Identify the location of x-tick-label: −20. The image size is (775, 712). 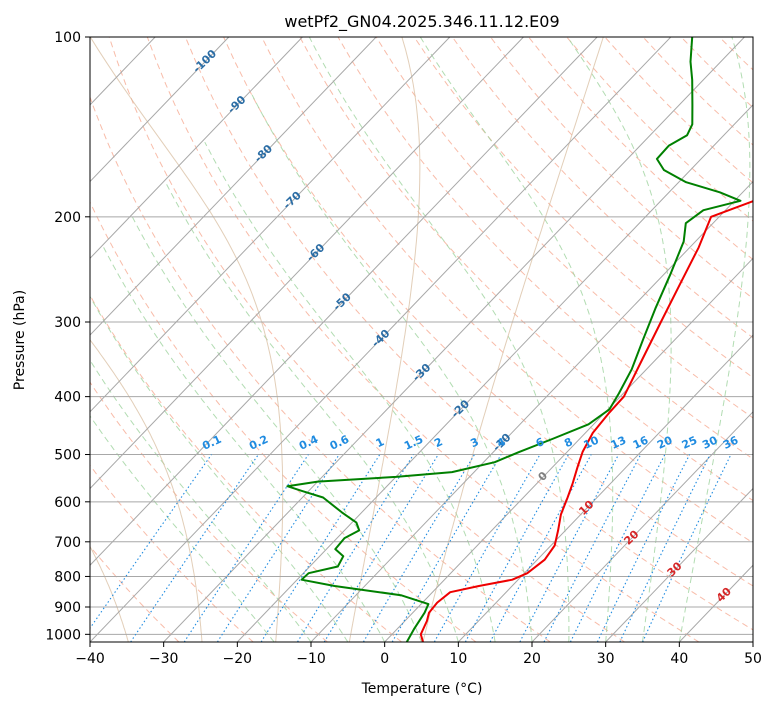
(238, 659).